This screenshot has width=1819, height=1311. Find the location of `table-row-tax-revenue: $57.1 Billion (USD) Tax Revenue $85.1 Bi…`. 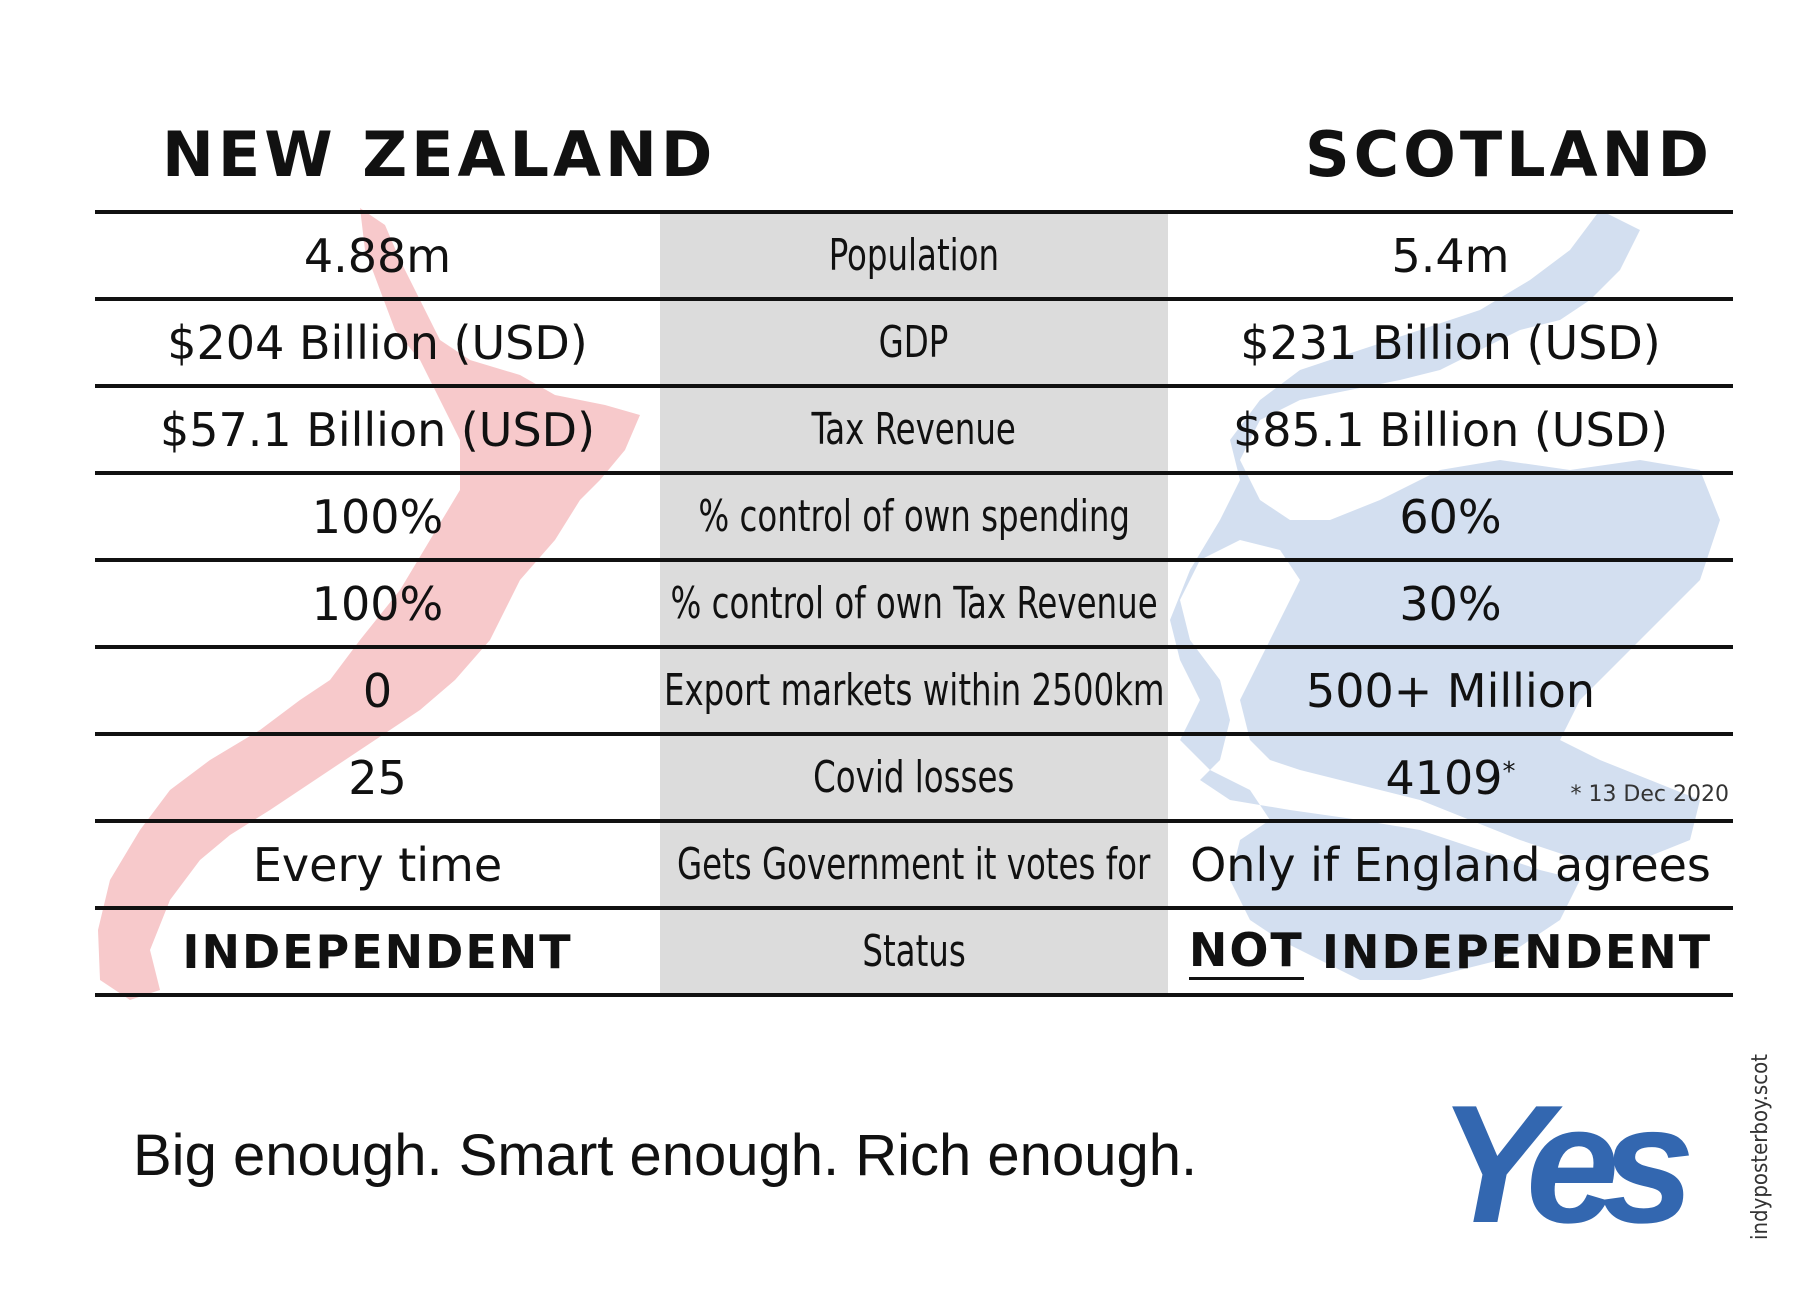

table-row-tax-revenue: $57.1 Billion (USD) Tax Revenue $85.1 Bi… is located at coordinates (914, 431).